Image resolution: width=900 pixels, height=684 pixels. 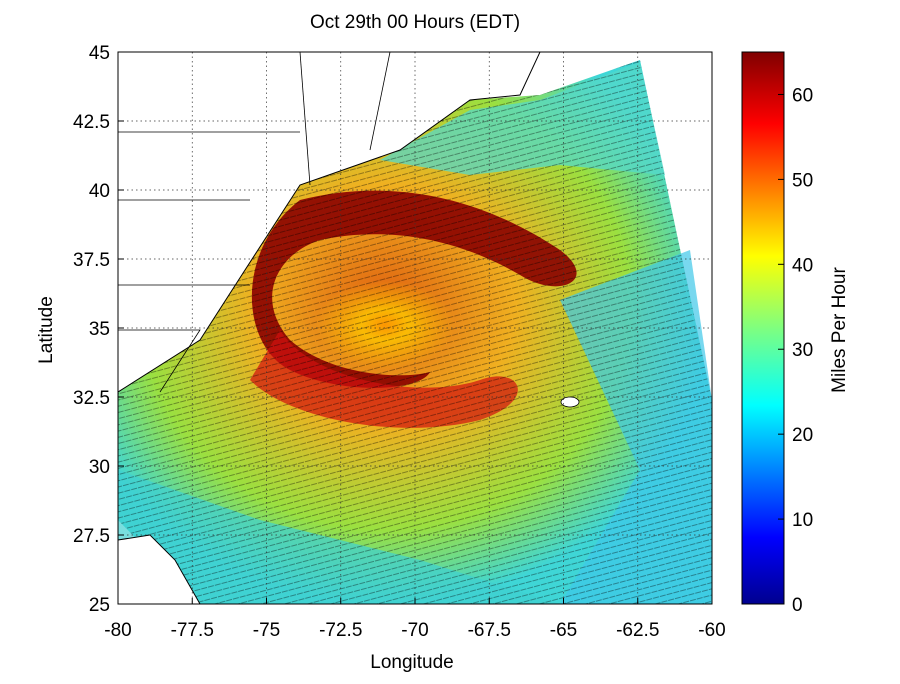 What do you see at coordinates (489, 630) in the screenshot?
I see `x-tick-label: -67.5` at bounding box center [489, 630].